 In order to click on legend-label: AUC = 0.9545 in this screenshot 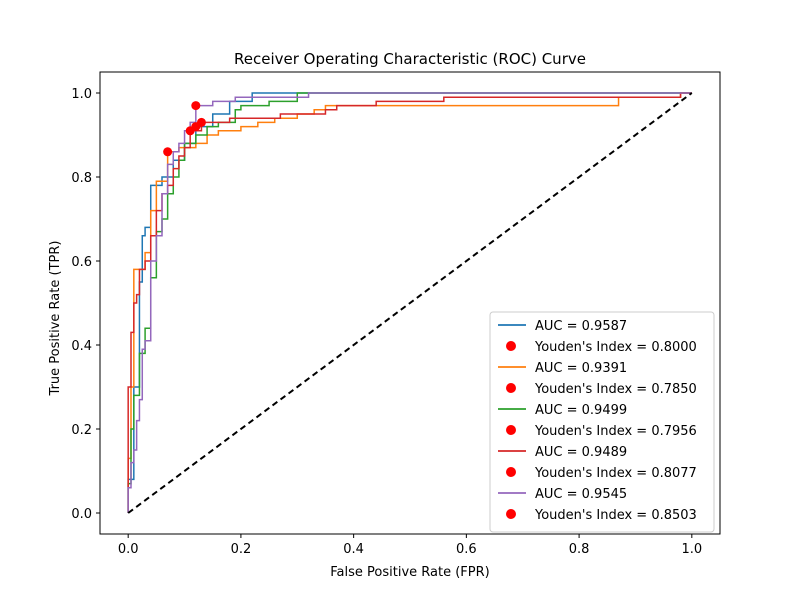, I will do `click(581, 494)`.